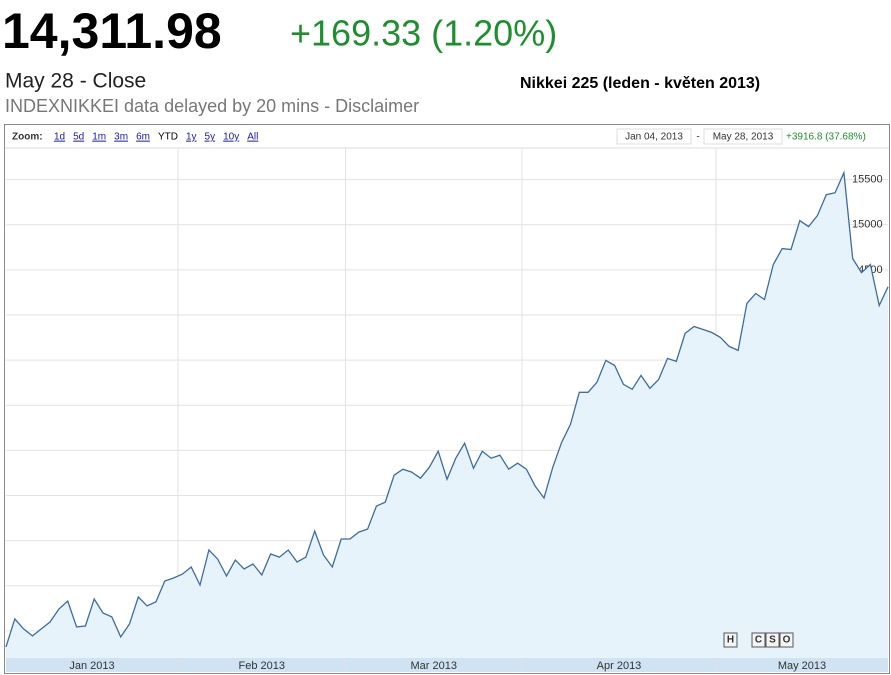 This screenshot has width=891, height=675. What do you see at coordinates (191, 137) in the screenshot?
I see `zoom-option: 1y` at bounding box center [191, 137].